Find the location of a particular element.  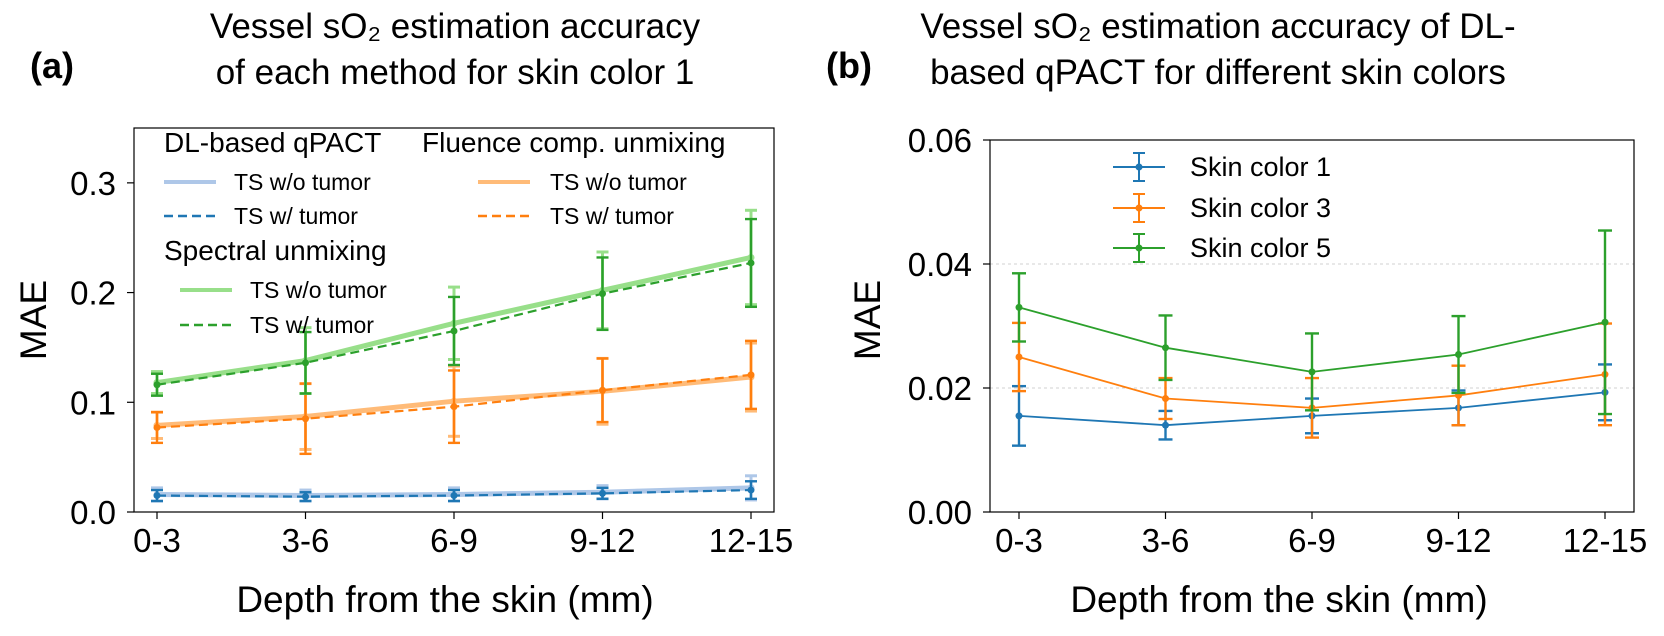

legend-item-0: Skin color 1 is located at coordinates (1222, 167).